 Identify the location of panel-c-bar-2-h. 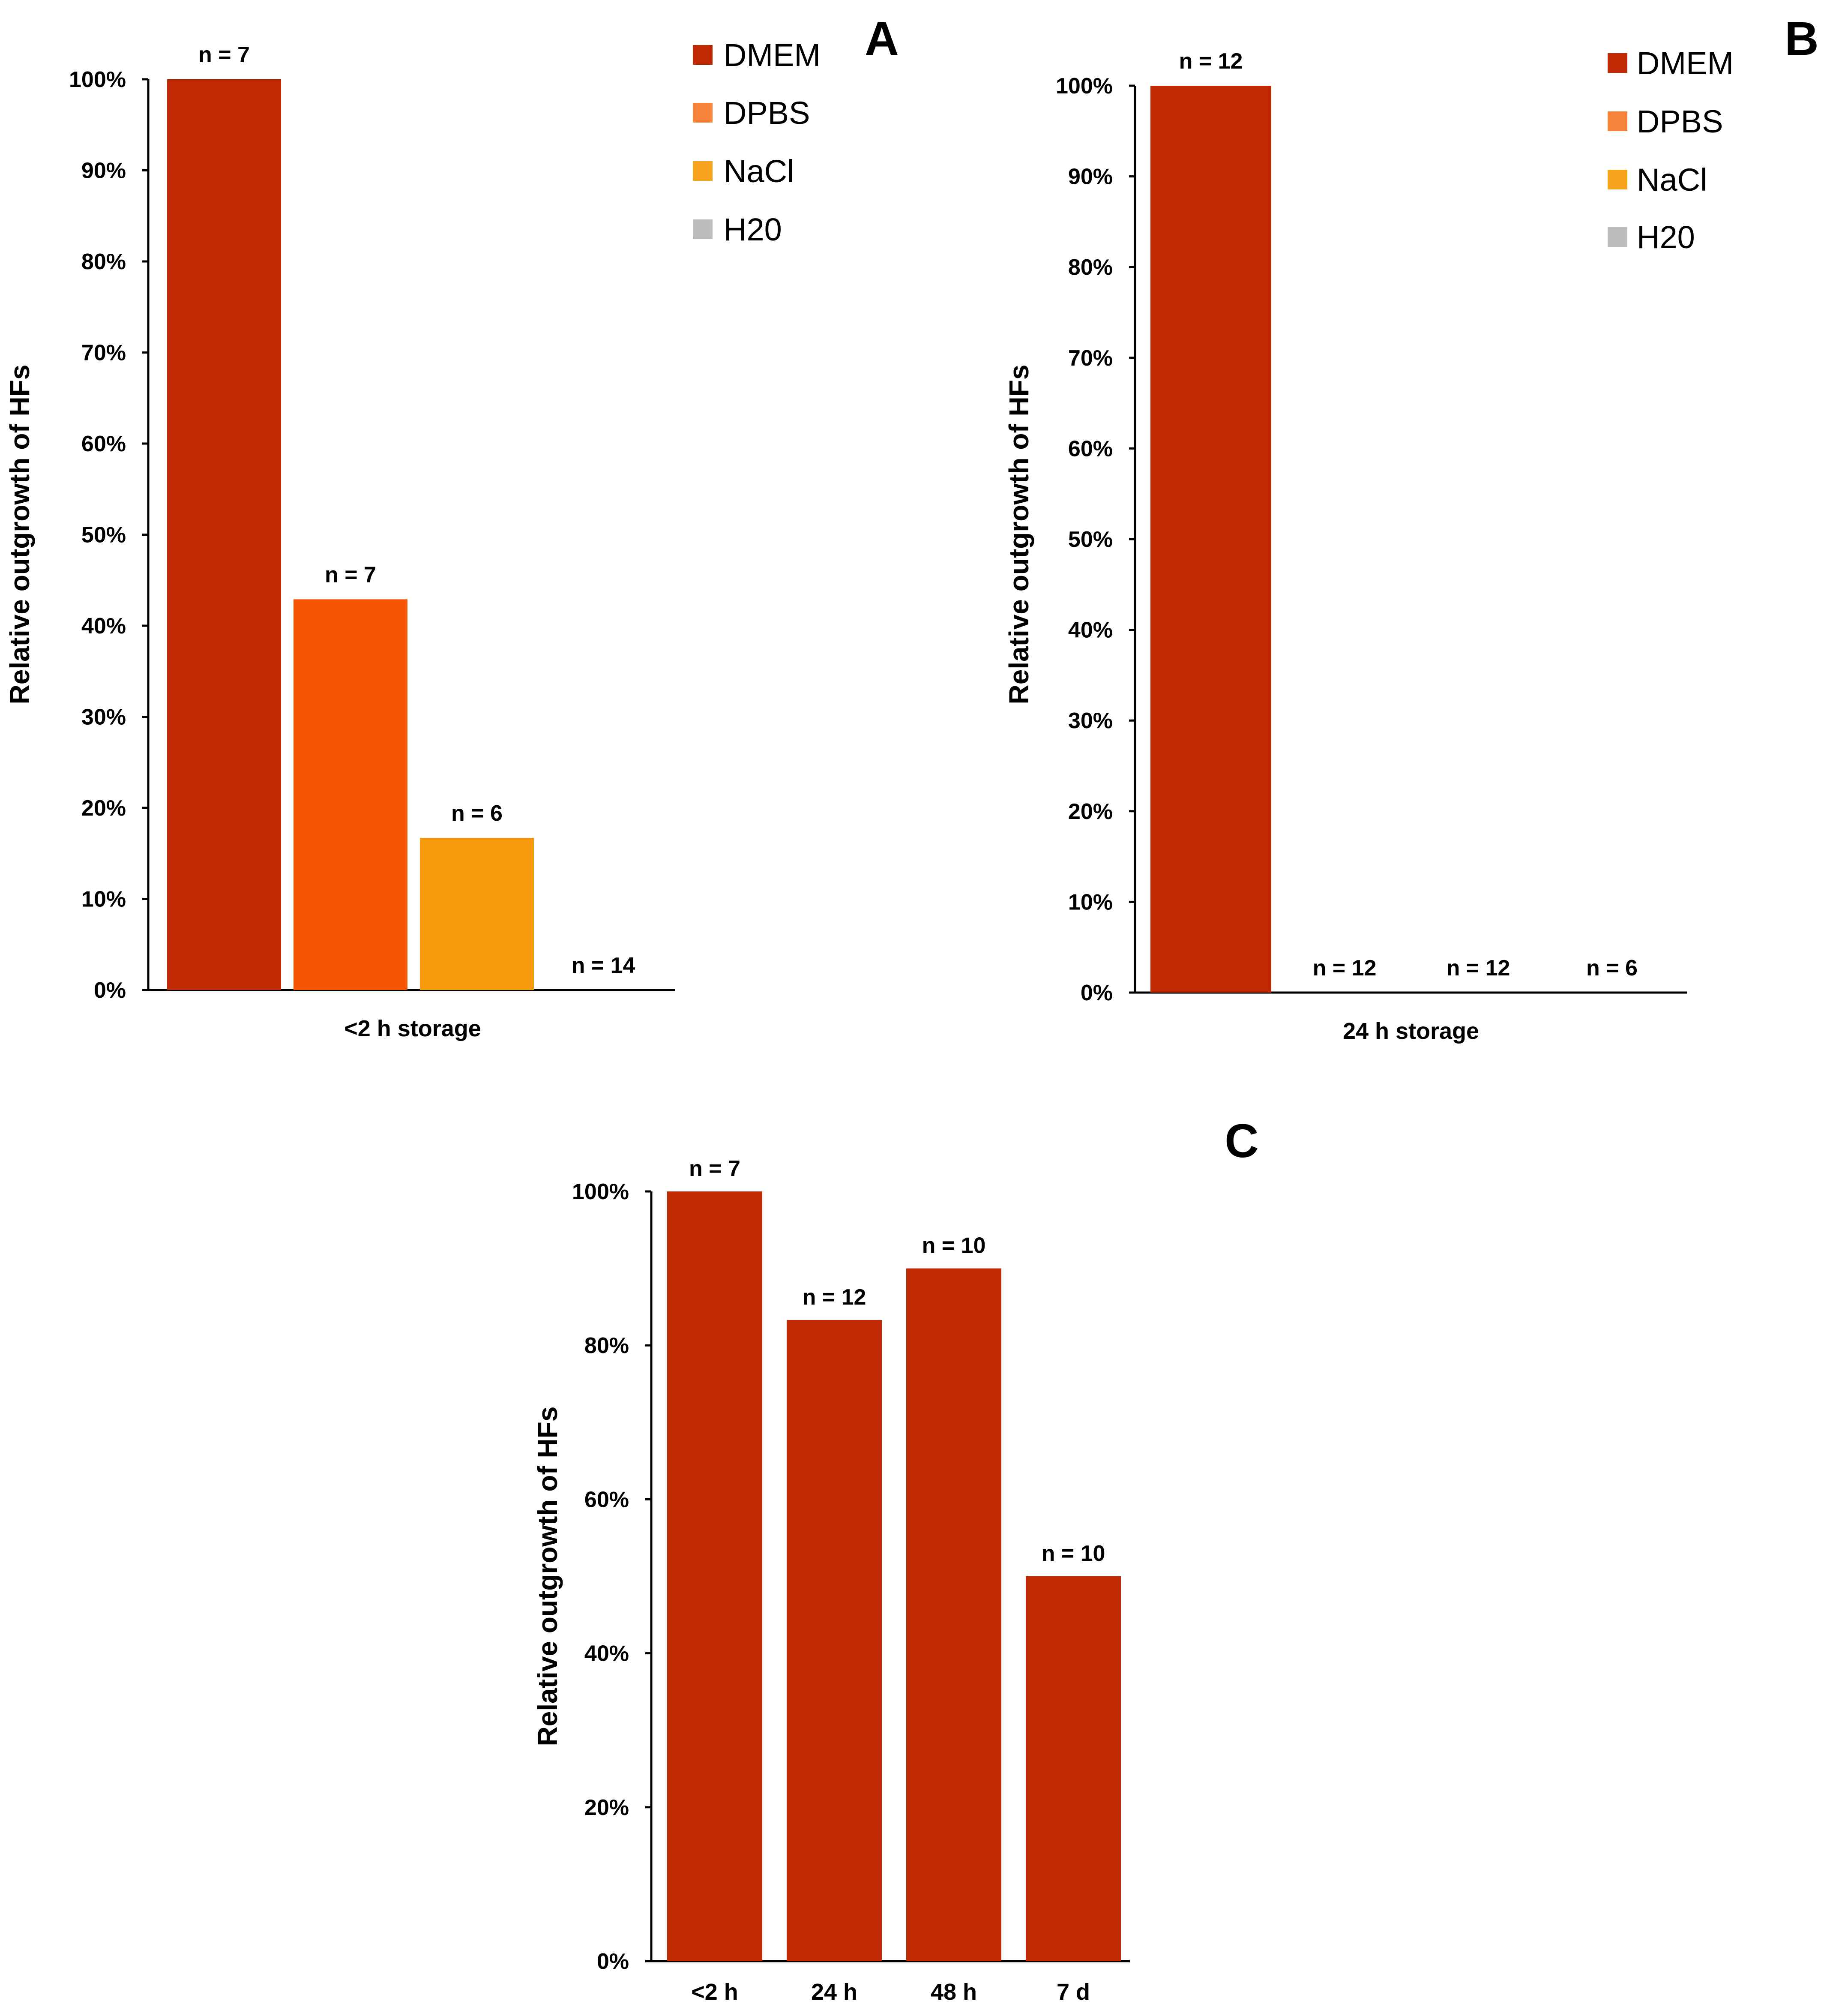
(714, 1576).